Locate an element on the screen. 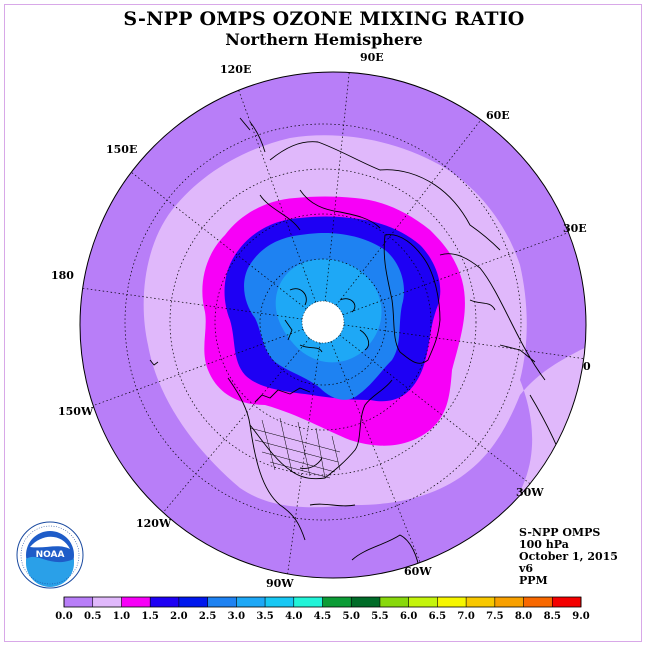 This screenshot has height=648, width=648. colorbar-label: 3.5 is located at coordinates (264, 616).